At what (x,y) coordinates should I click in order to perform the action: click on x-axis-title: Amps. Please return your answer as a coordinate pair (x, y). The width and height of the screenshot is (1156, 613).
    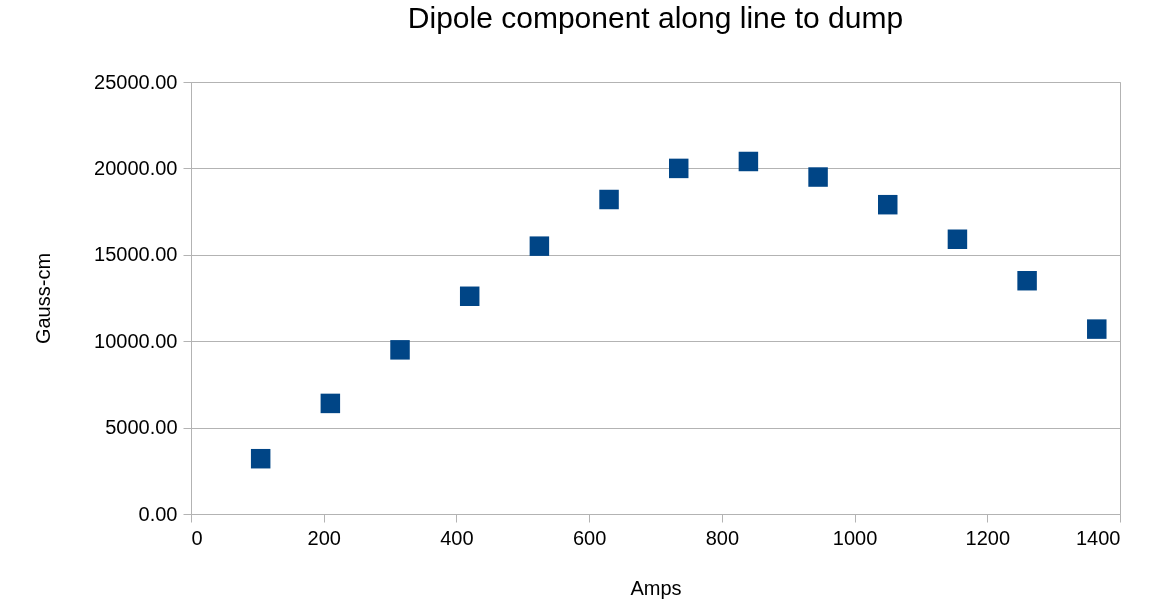
    Looking at the image, I should click on (656, 587).